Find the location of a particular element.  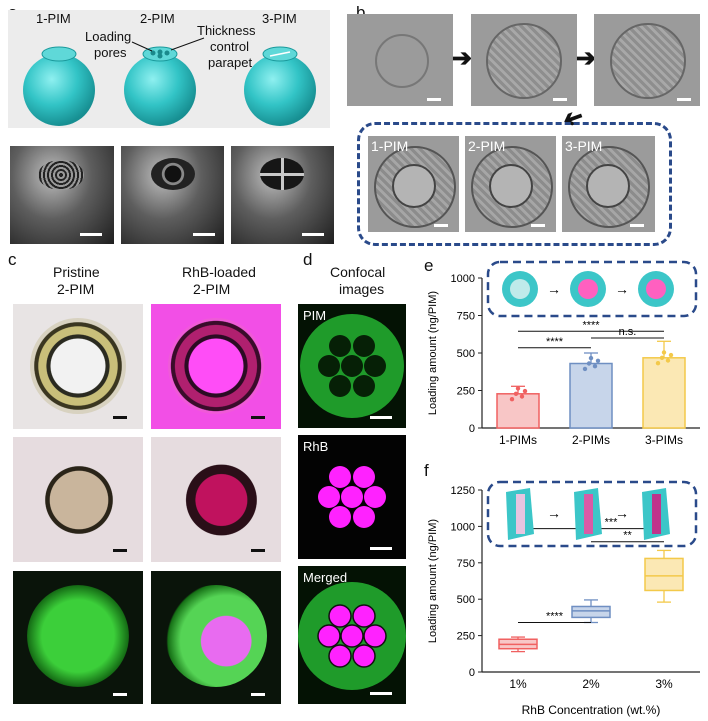

label-control: control is located at coordinates (230, 46).